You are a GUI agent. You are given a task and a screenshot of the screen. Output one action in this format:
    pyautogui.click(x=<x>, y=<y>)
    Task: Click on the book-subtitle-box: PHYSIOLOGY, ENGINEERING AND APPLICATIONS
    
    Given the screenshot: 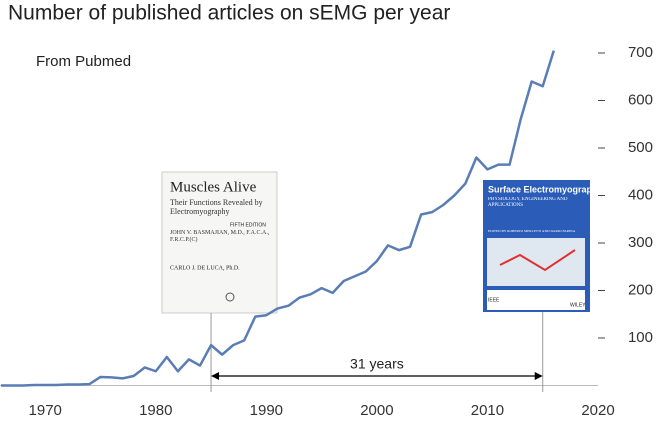 What is the action you would take?
    pyautogui.click(x=528, y=202)
    